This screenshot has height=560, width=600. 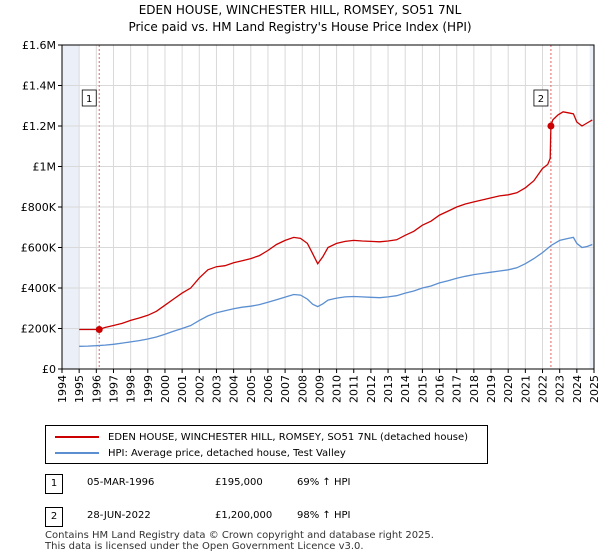 What do you see at coordinates (371, 389) in the screenshot?
I see `x-tick-label: 2012` at bounding box center [371, 389].